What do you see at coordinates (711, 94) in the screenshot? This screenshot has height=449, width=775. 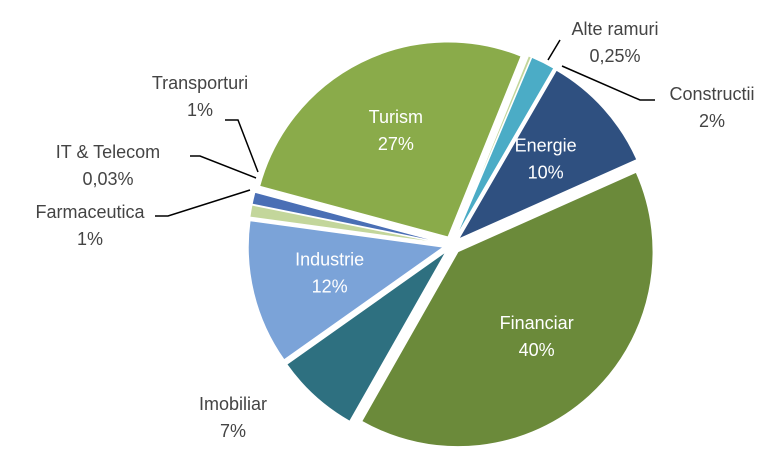 I see `slice-name: Constructii` at bounding box center [711, 94].